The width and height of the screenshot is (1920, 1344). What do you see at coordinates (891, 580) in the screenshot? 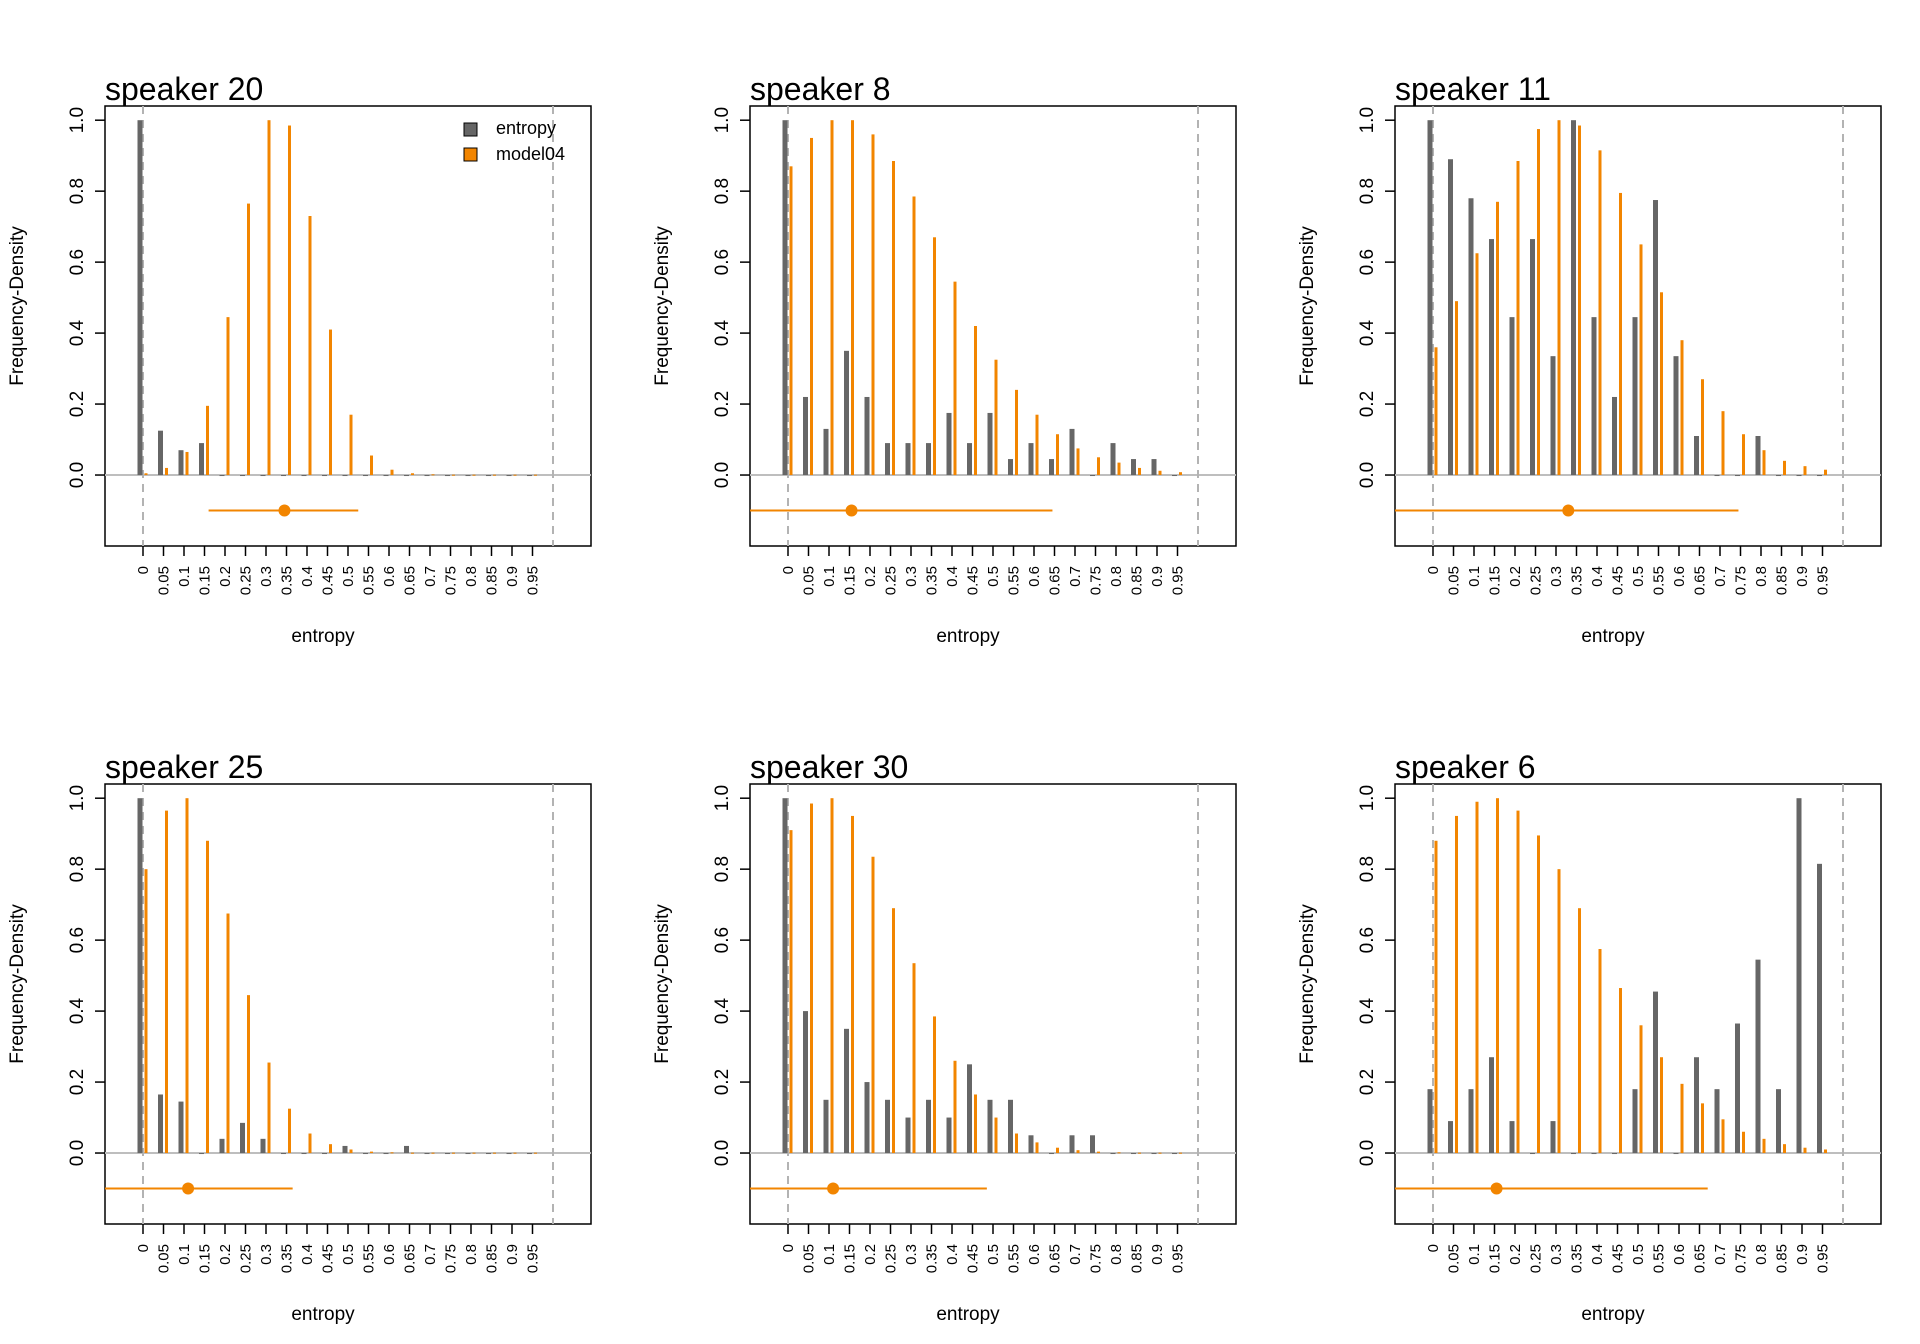
I see `x-tick-label: 0.25` at bounding box center [891, 580].